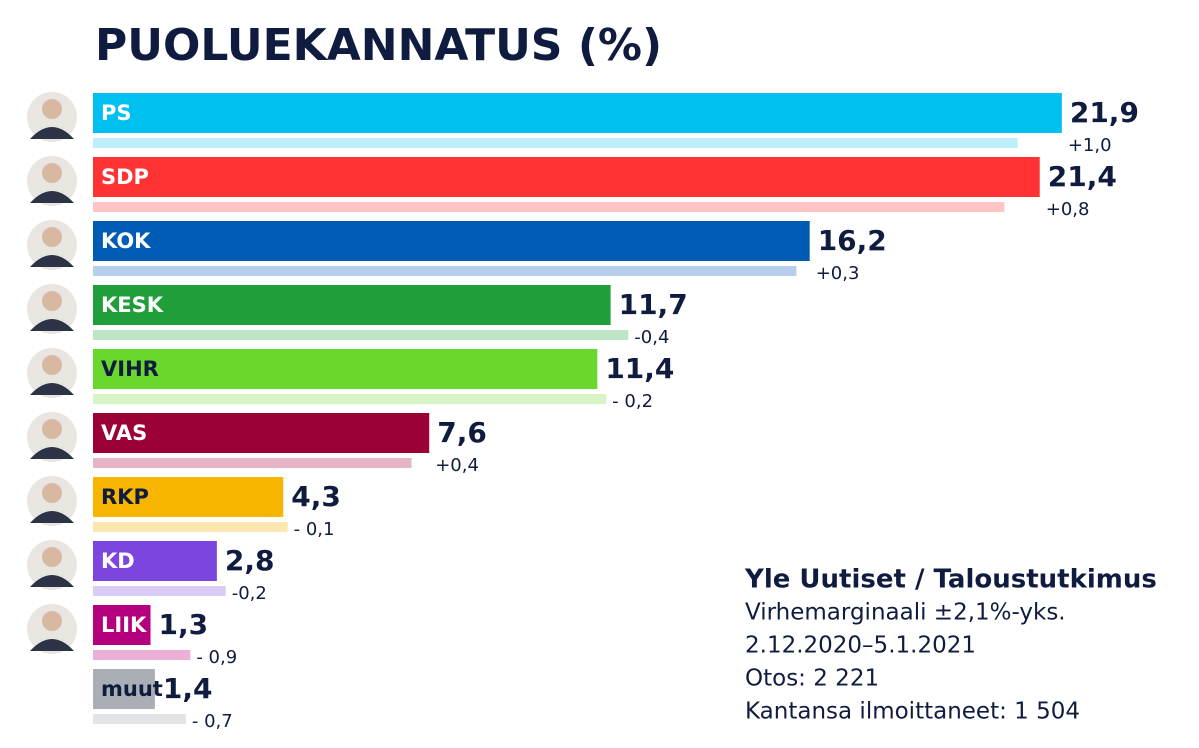  I want to click on change-label: - 0,7, so click(212, 721).